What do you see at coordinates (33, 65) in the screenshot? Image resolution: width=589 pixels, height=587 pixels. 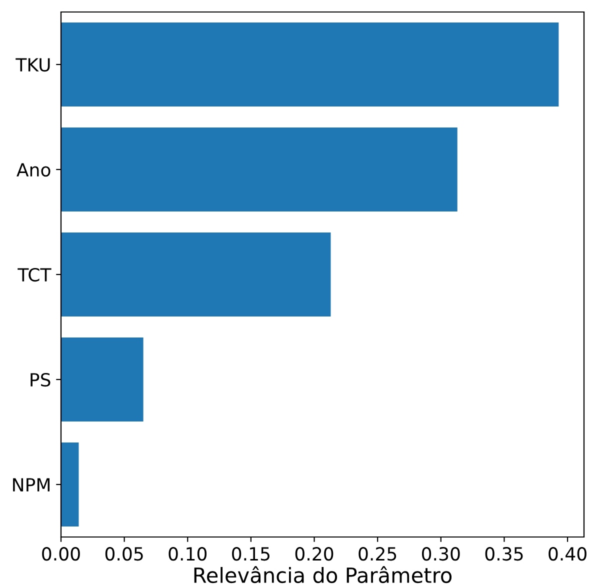 I see `y-tick-label: TKU` at bounding box center [33, 65].